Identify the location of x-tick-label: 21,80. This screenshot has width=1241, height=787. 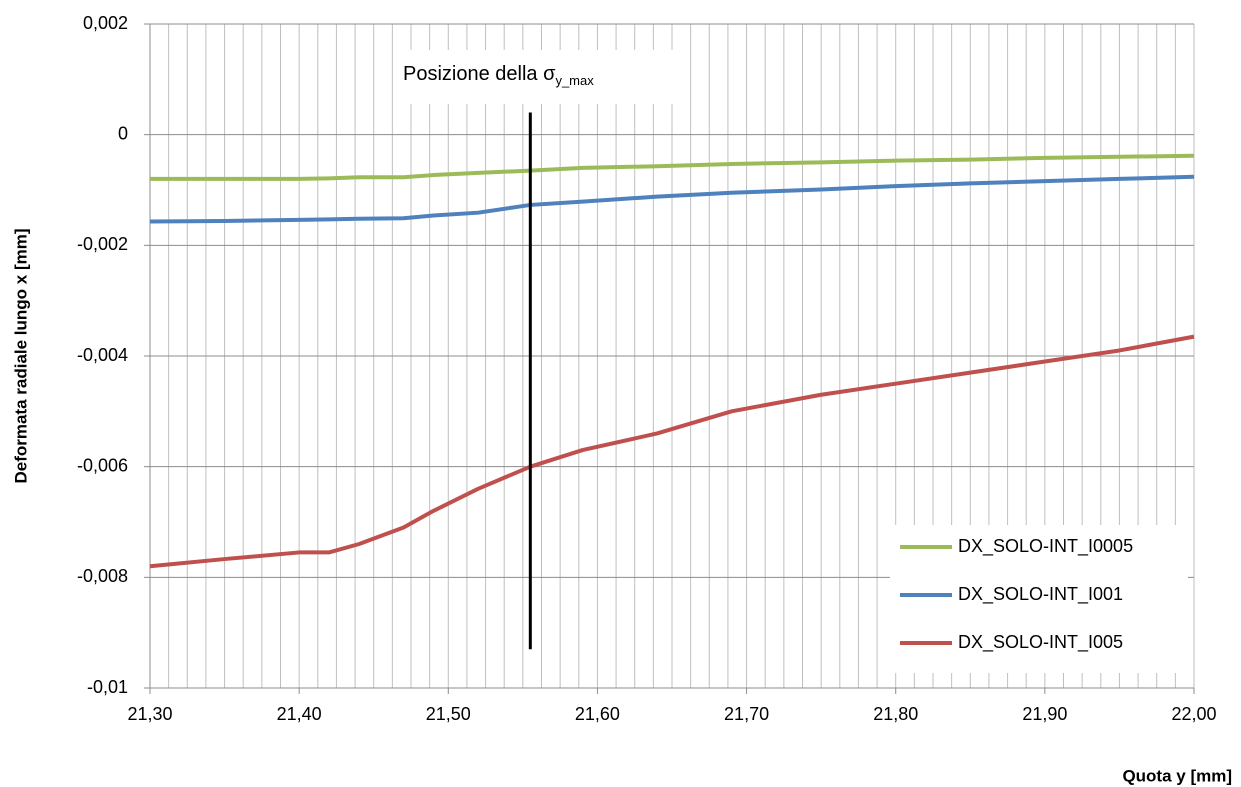
(895, 714).